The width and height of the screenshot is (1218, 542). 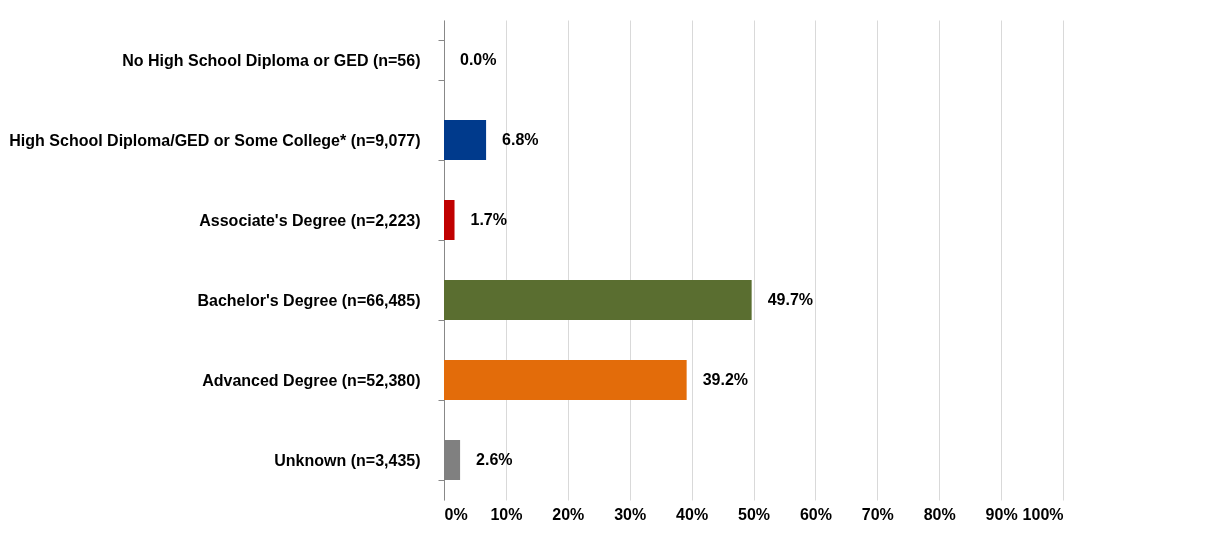 I want to click on x-tick-label: 40%, so click(x=692, y=514).